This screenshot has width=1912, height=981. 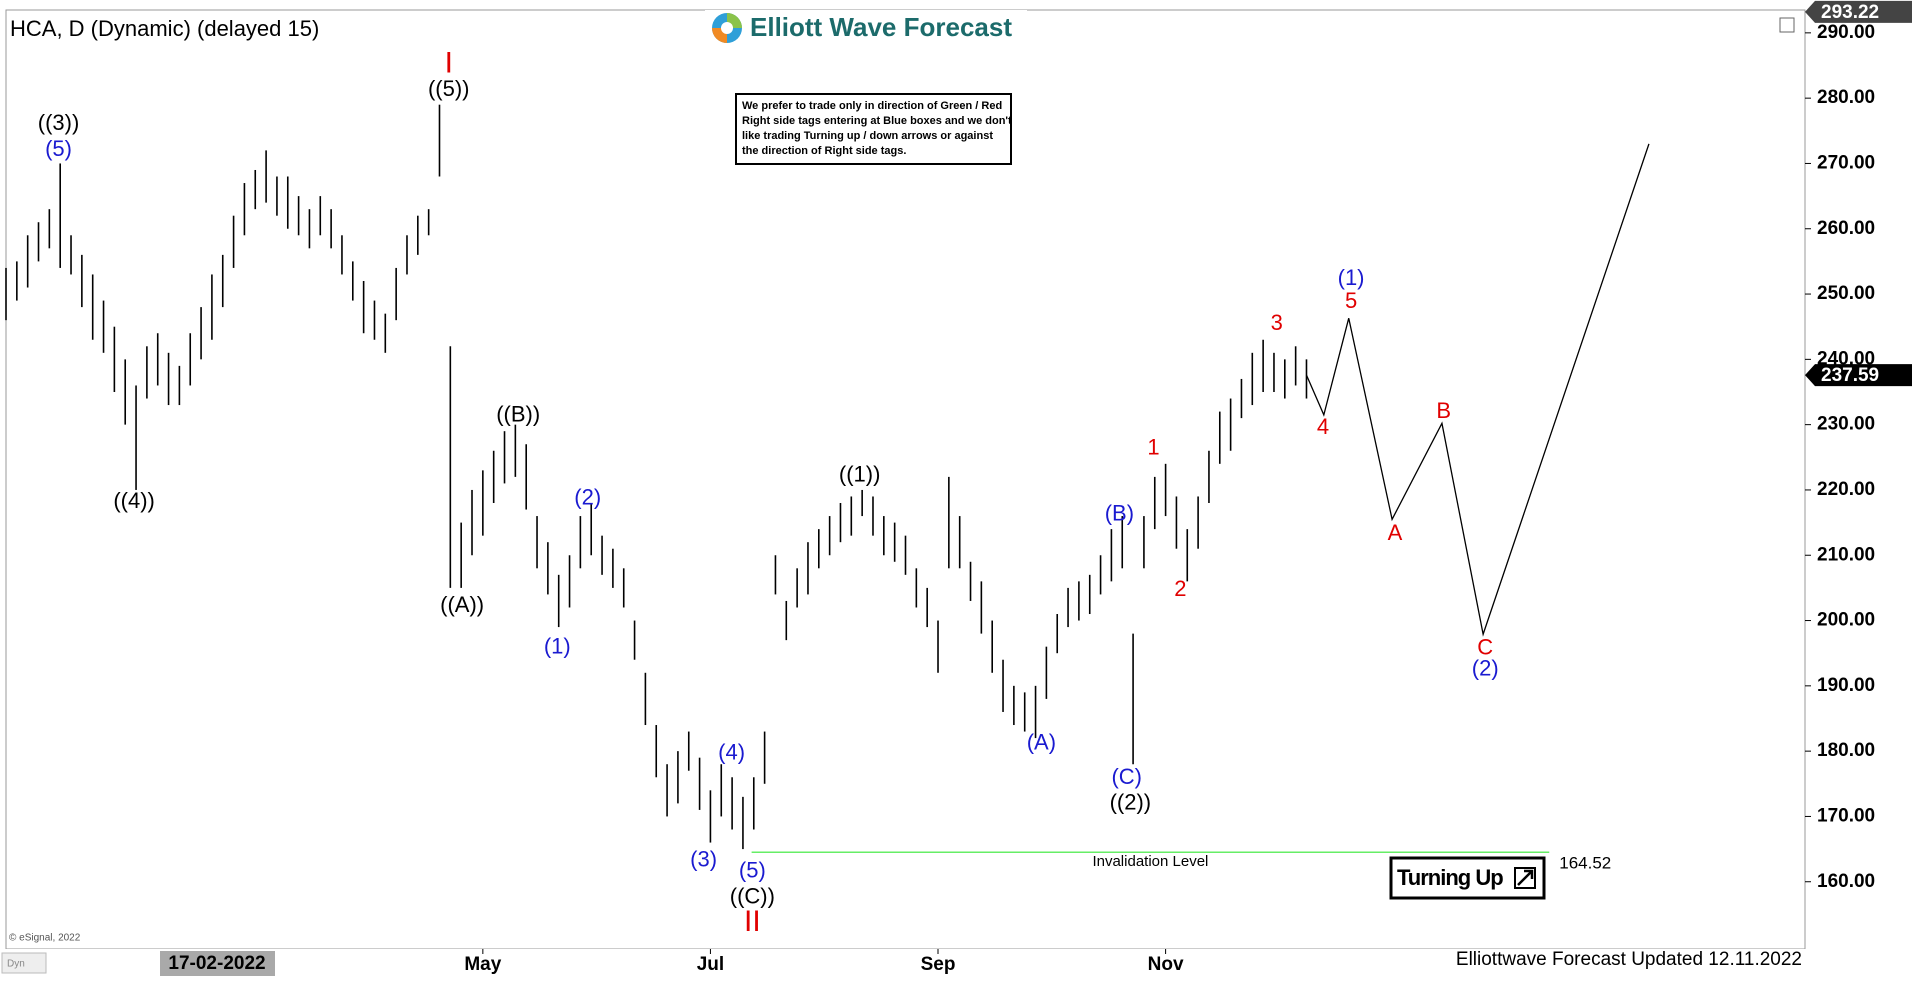 What do you see at coordinates (164, 28) in the screenshot?
I see `symbol-title: HCA, D (Dynamic) (delayed 15)` at bounding box center [164, 28].